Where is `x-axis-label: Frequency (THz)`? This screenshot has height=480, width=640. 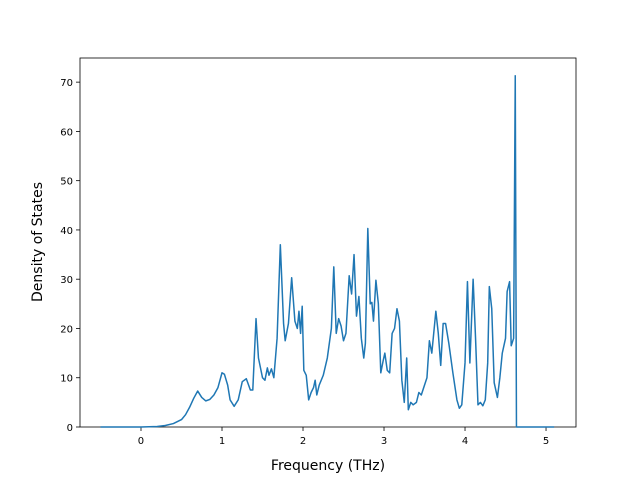
x-axis-label: Frequency (THz) is located at coordinates (328, 466).